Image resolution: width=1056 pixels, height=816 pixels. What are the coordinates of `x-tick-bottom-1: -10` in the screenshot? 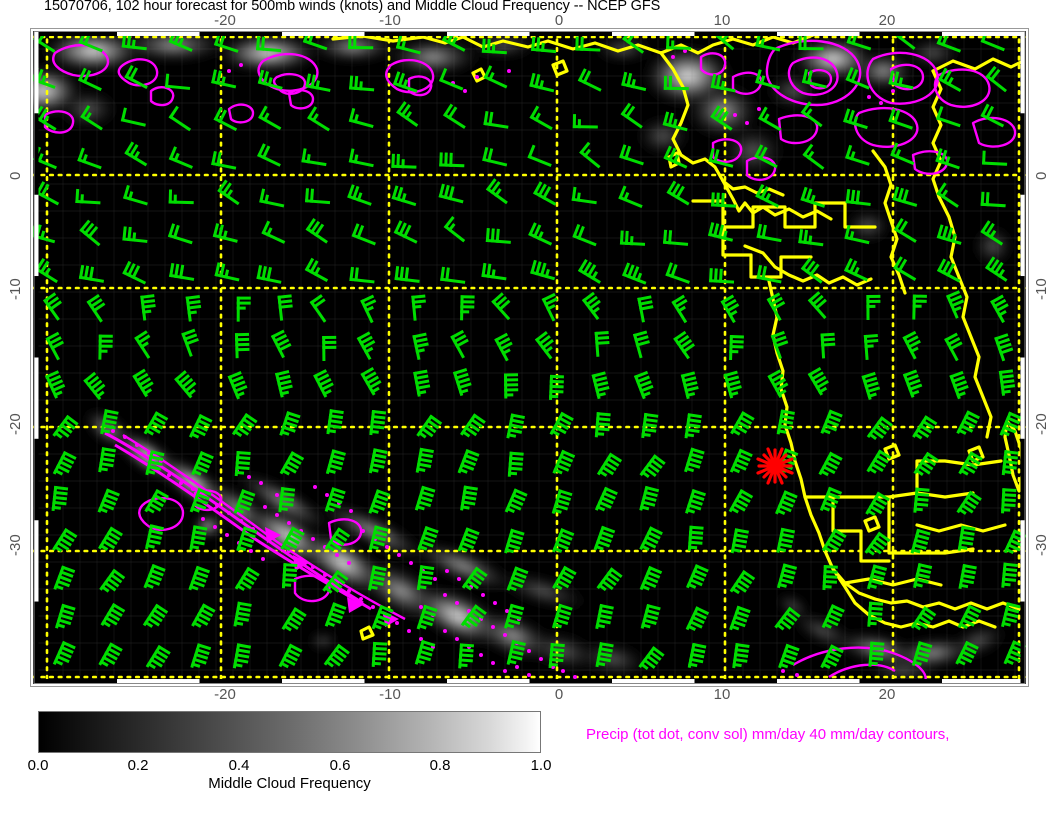 It's located at (390, 694).